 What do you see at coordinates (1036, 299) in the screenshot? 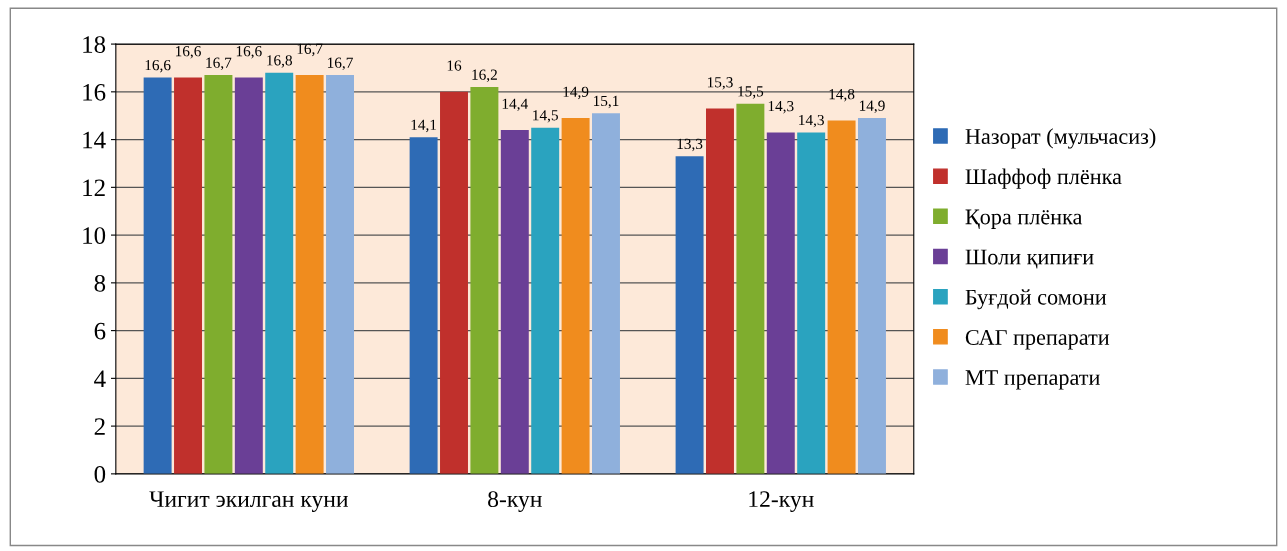
I see `legend-label: Буғдой сомони` at bounding box center [1036, 299].